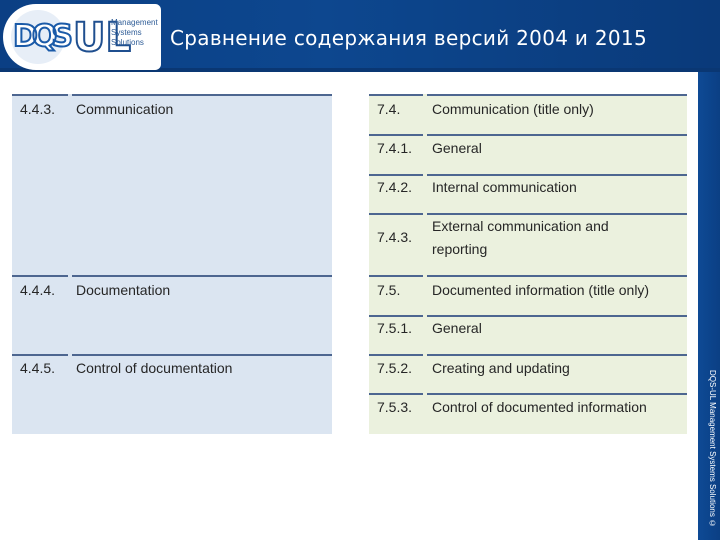 The height and width of the screenshot is (540, 720). What do you see at coordinates (712, 449) in the screenshot?
I see `copyright-text: DQS-UL Management Systems Solutions ©` at bounding box center [712, 449].